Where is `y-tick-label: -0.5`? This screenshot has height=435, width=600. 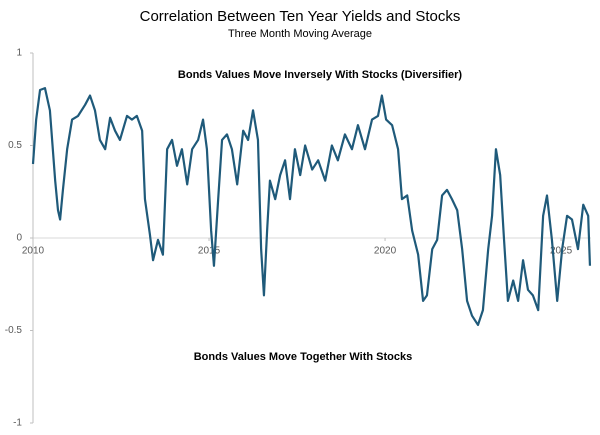
y-tick-label: -0.5 is located at coordinates (14, 330).